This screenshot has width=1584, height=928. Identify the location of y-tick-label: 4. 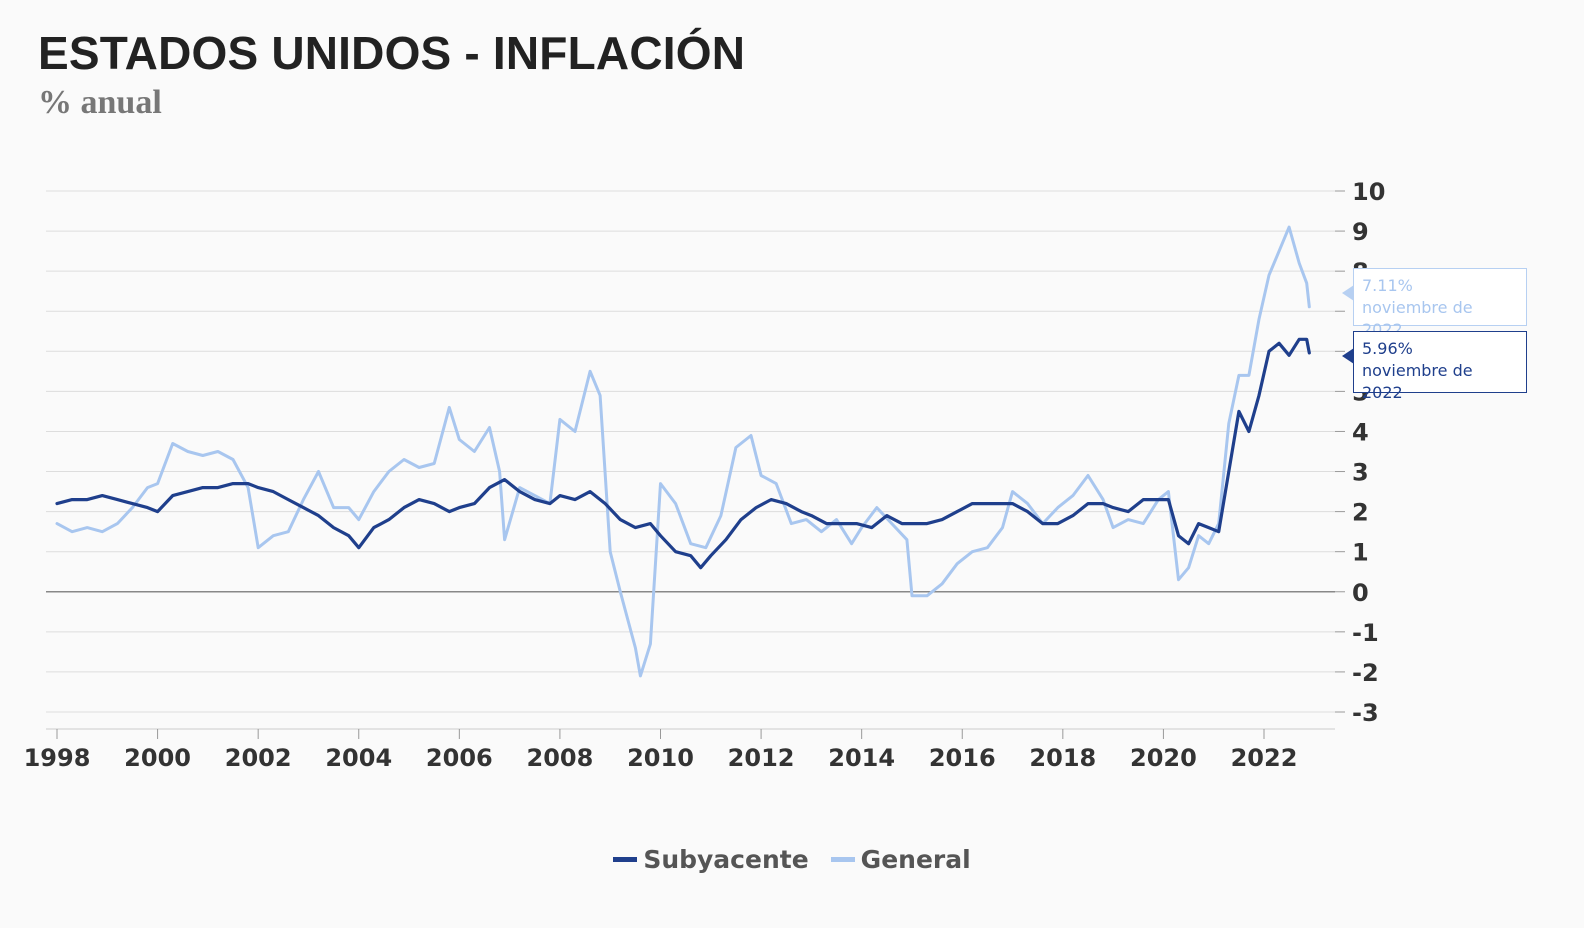
(1360, 432).